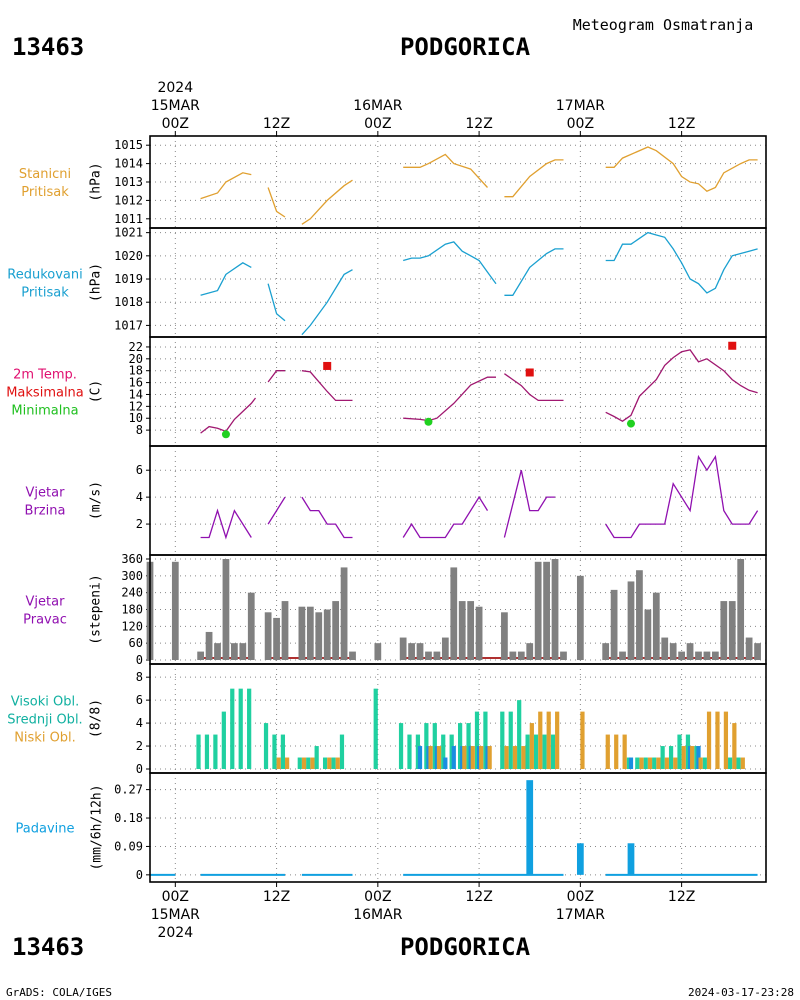 This screenshot has height=1000, width=800. Describe the element at coordinates (132, 610) in the screenshot. I see `y-tick-label: 180` at that location.